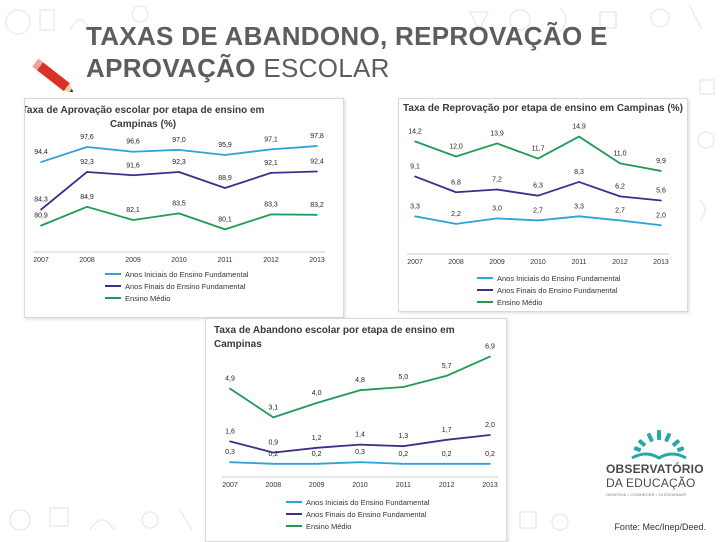 Image resolution: width=720 pixels, height=542 pixels. I want to click on data-label-iniciais: 2,0, so click(661, 215).